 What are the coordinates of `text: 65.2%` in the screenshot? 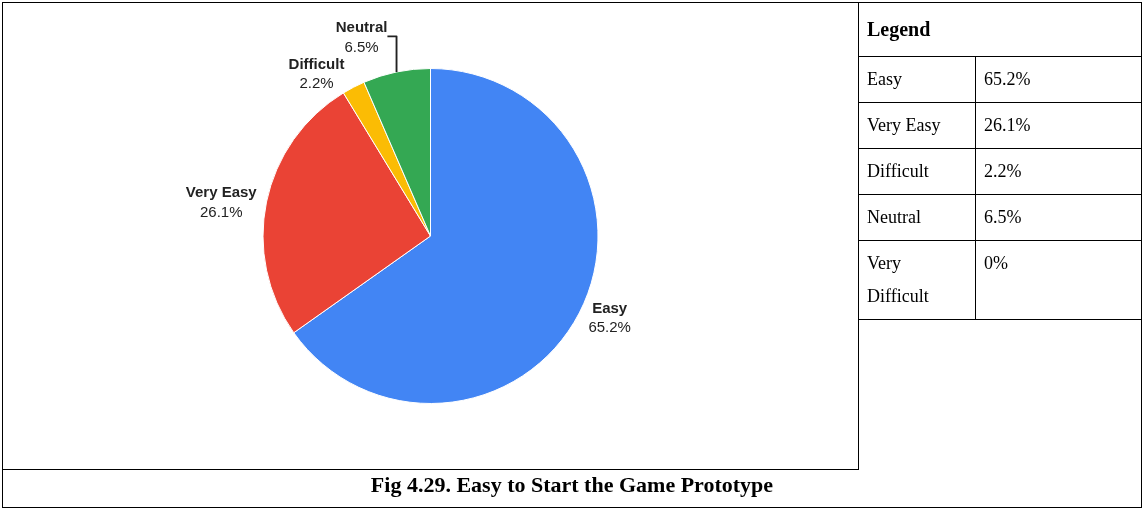 It's located at (1007, 79).